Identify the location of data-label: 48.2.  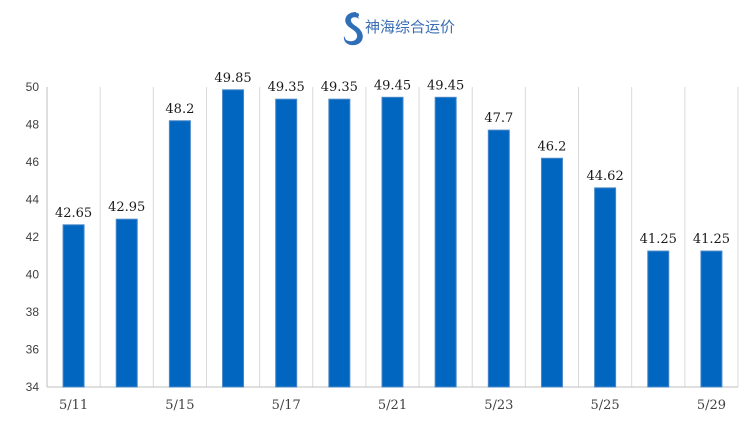
(179, 109).